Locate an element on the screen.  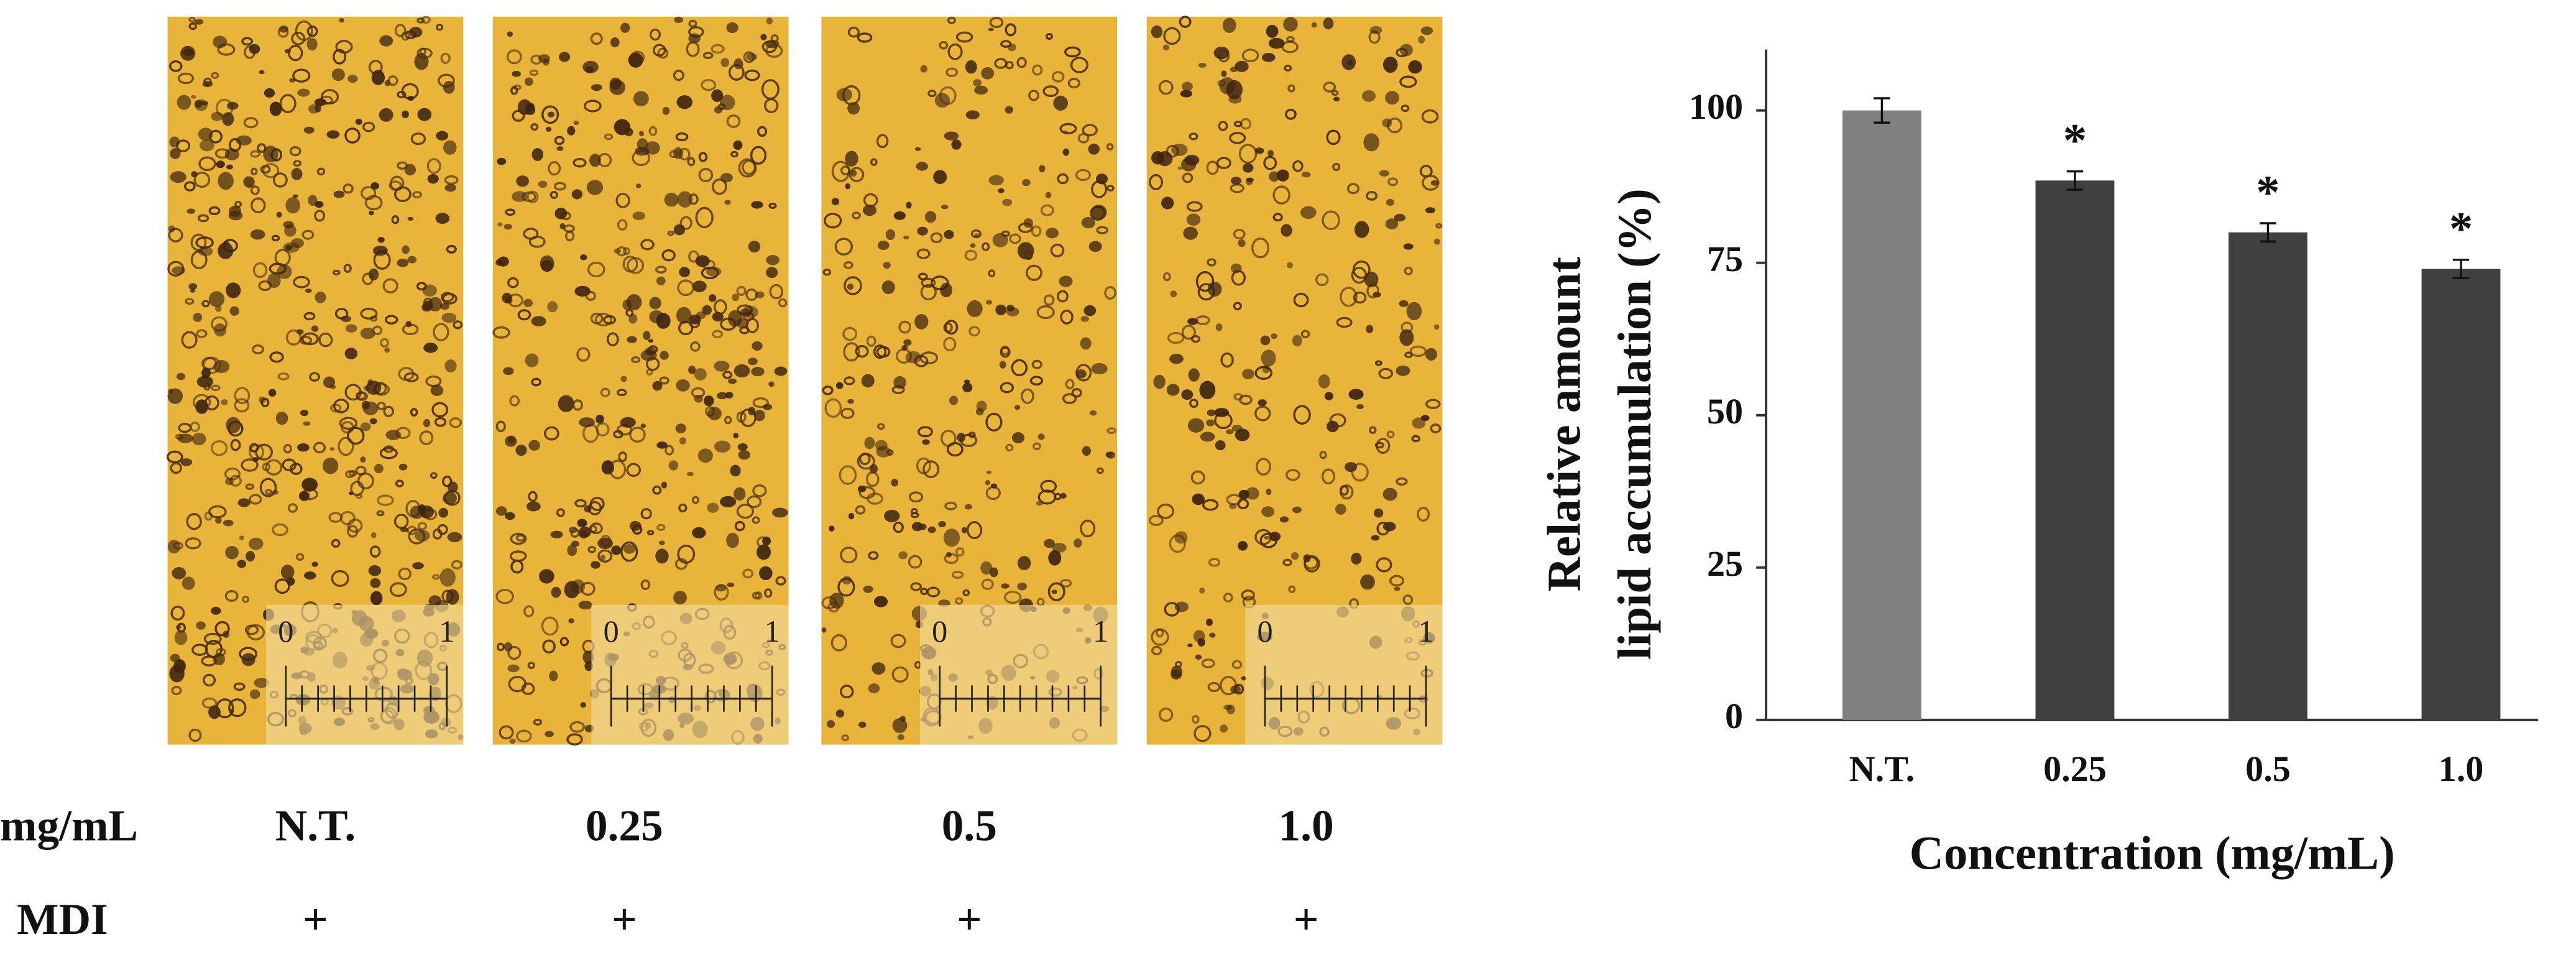
scale-label: 0 is located at coordinates (611, 631).